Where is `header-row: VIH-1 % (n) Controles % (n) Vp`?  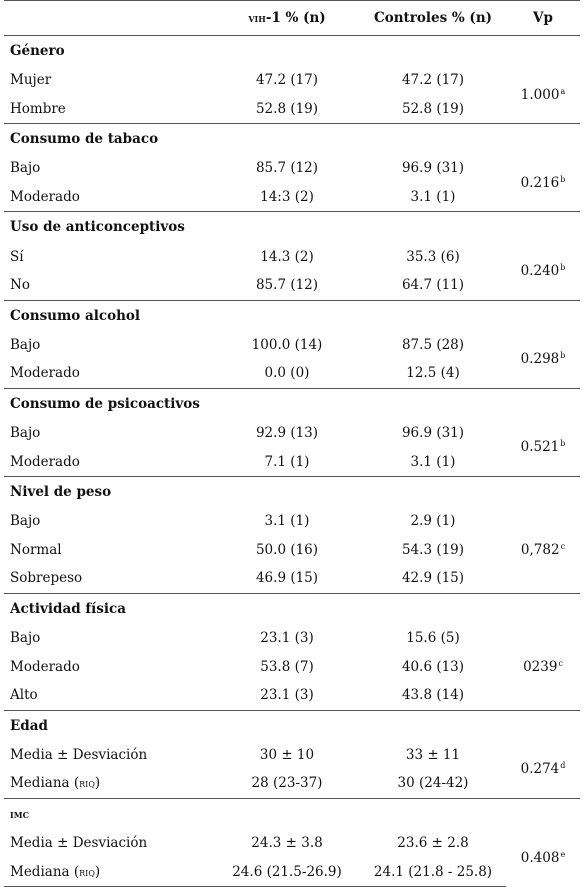
header-row: VIH-1 % (n) Controles % (n) Vp is located at coordinates (292, 18).